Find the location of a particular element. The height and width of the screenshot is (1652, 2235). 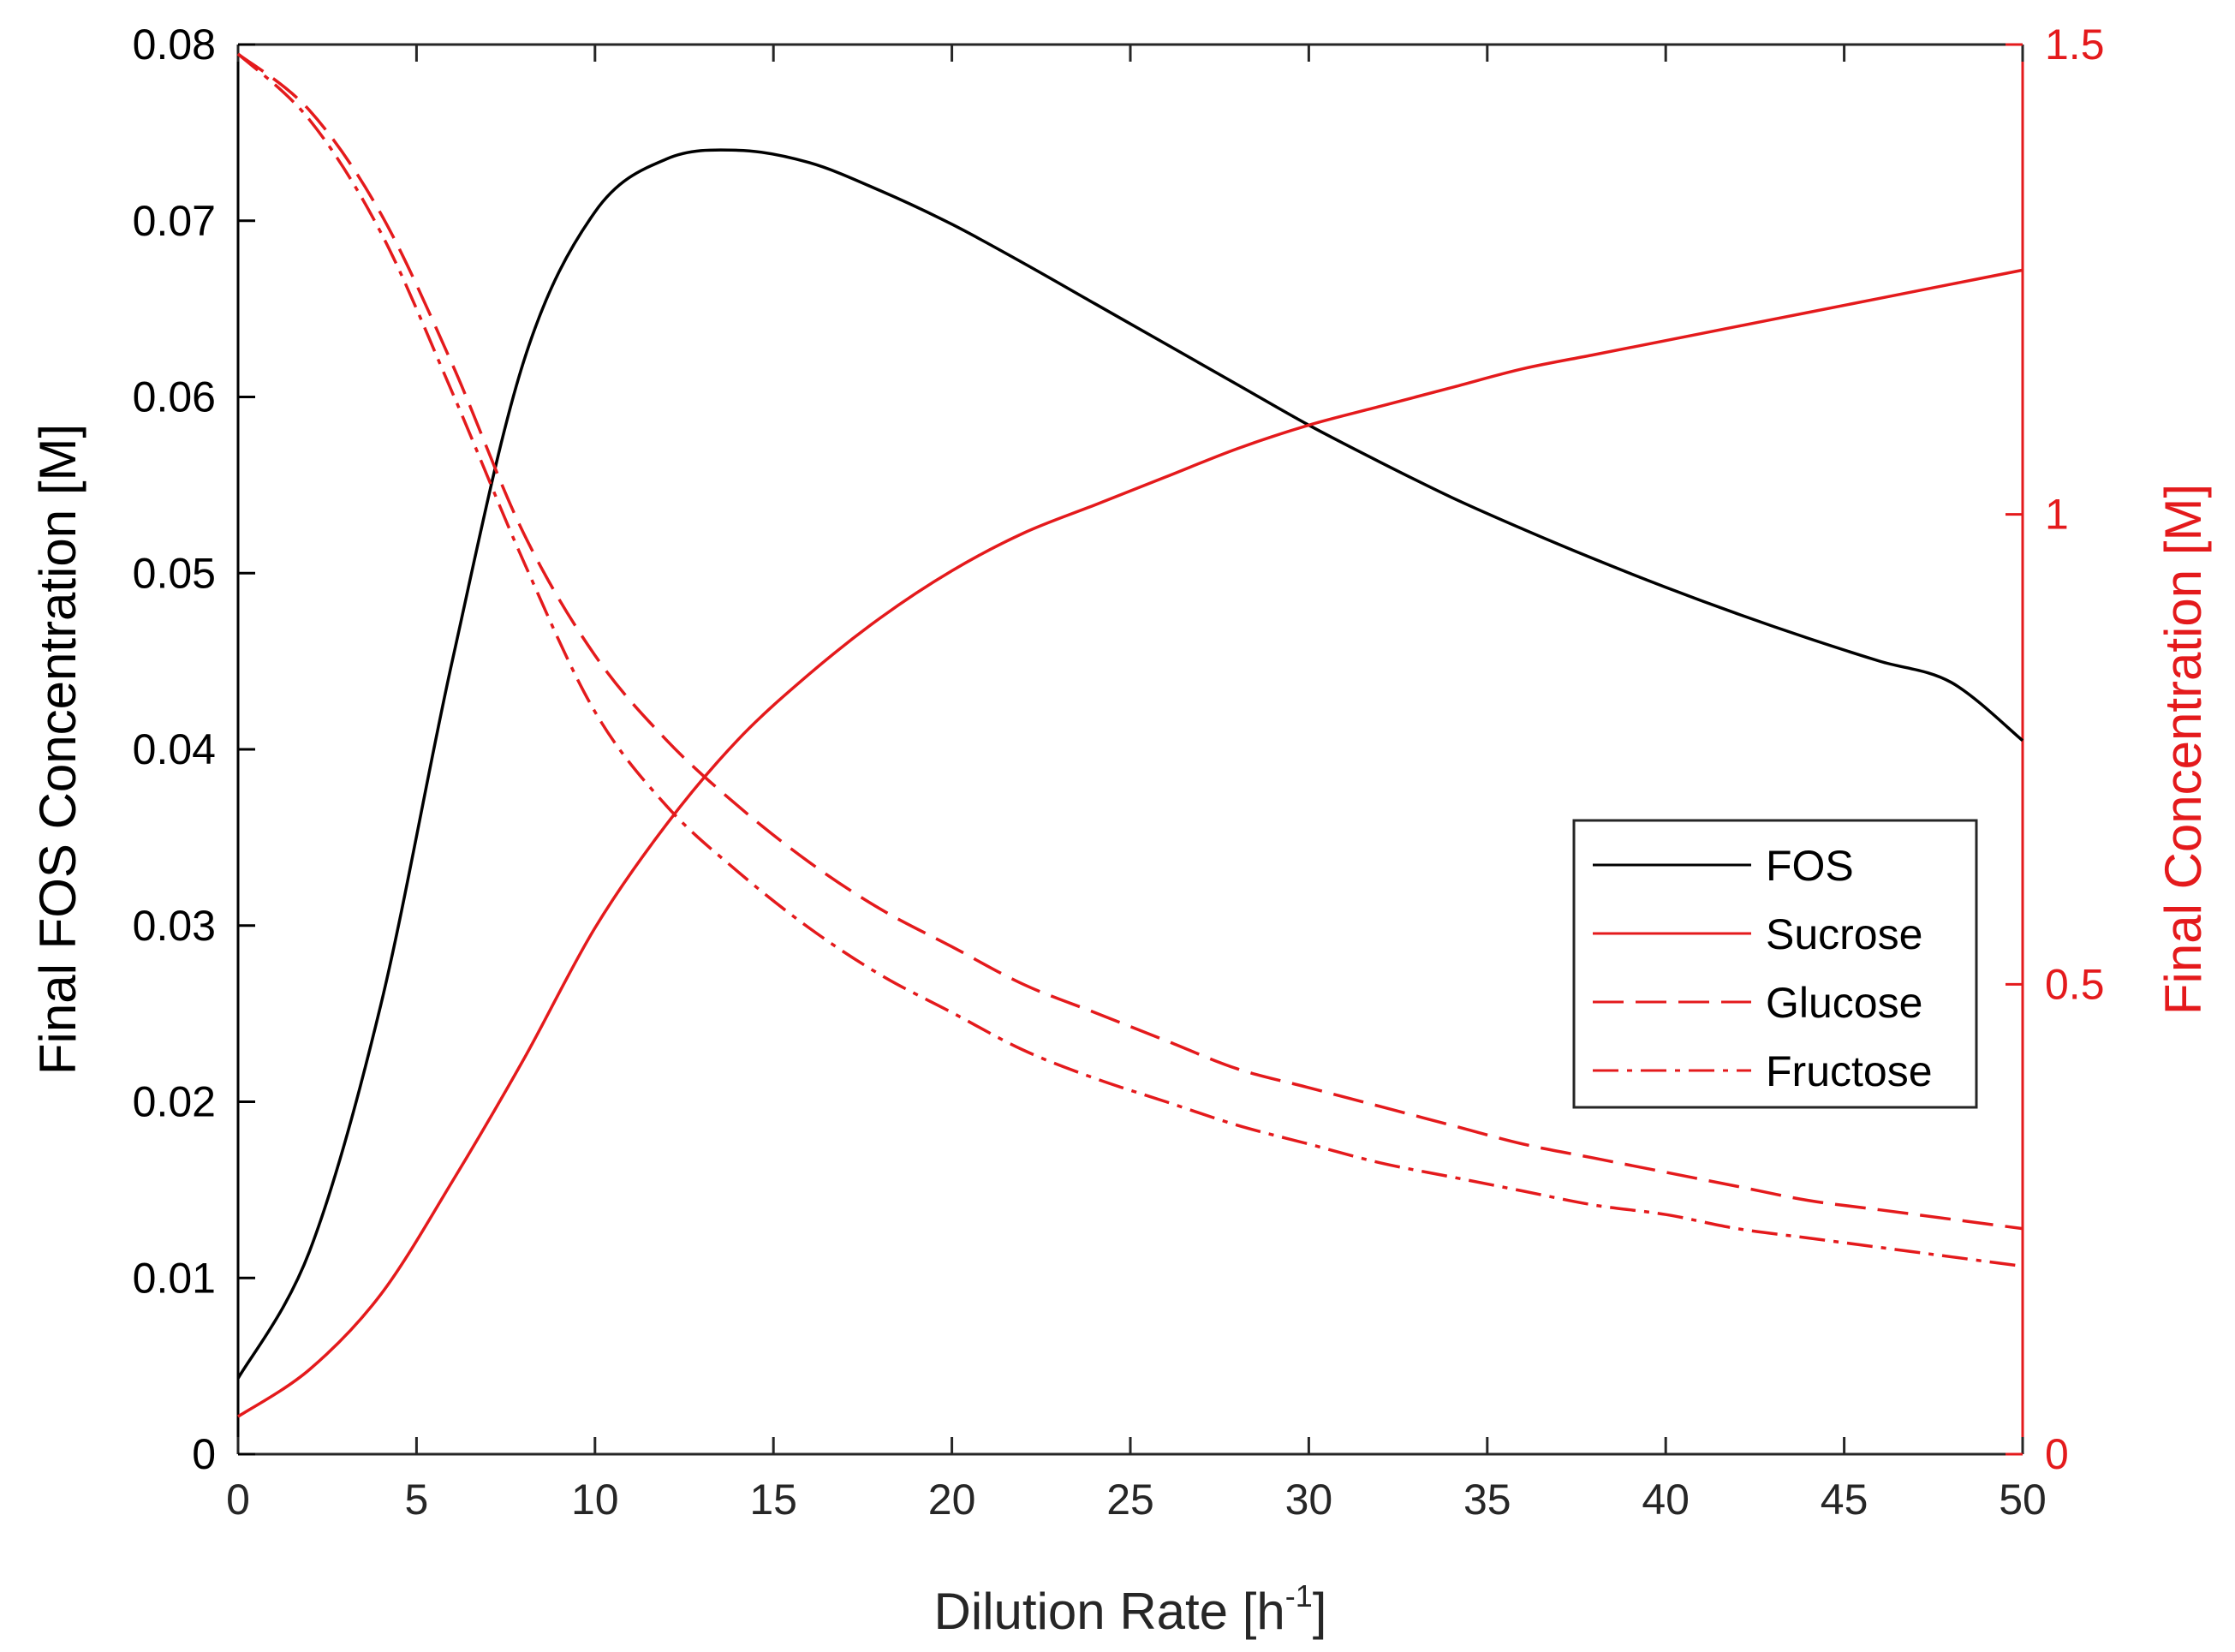

x-tick-label: 5 is located at coordinates (416, 1500).